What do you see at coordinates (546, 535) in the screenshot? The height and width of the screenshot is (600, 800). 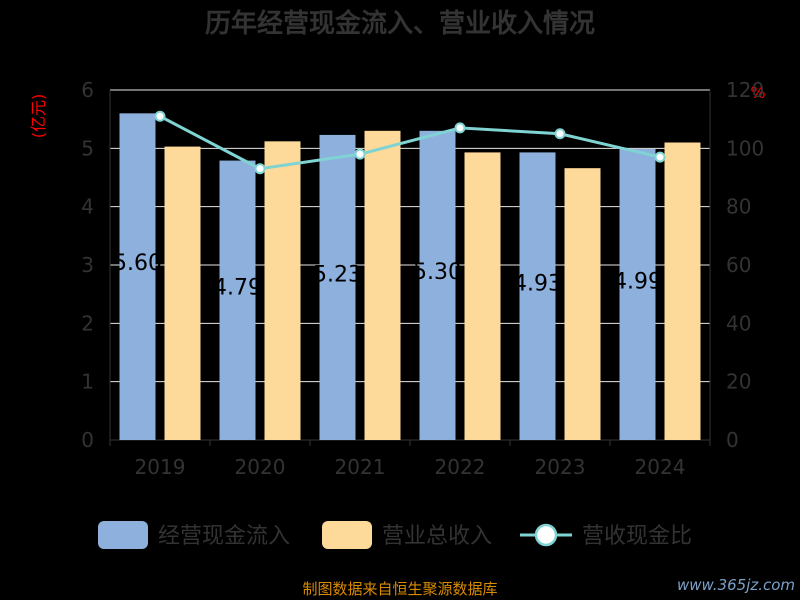 I see `legend-marker` at bounding box center [546, 535].